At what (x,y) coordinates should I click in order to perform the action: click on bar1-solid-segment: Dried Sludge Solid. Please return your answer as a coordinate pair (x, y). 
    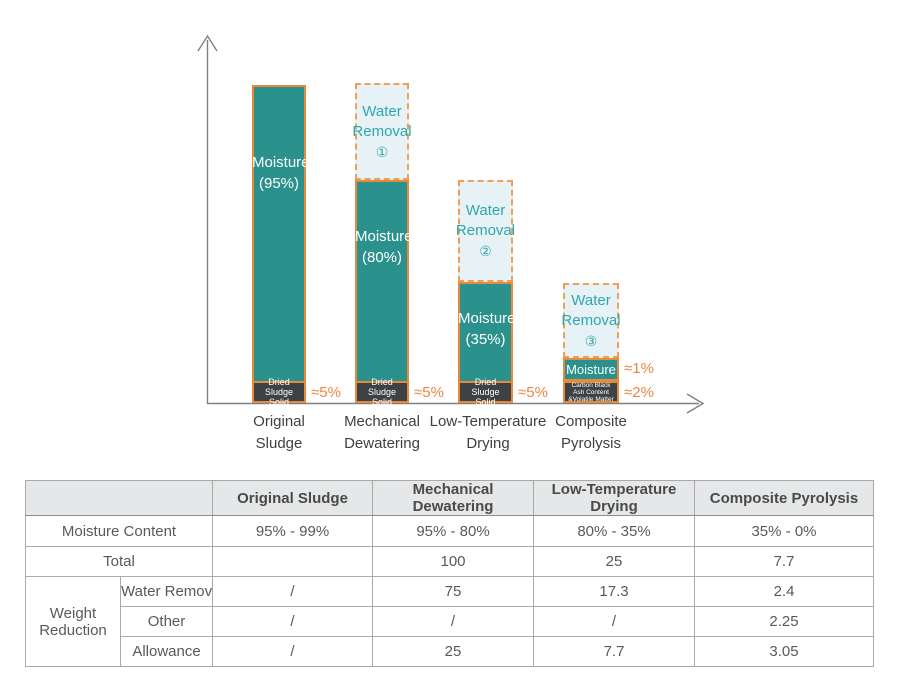
    Looking at the image, I should click on (279, 392).